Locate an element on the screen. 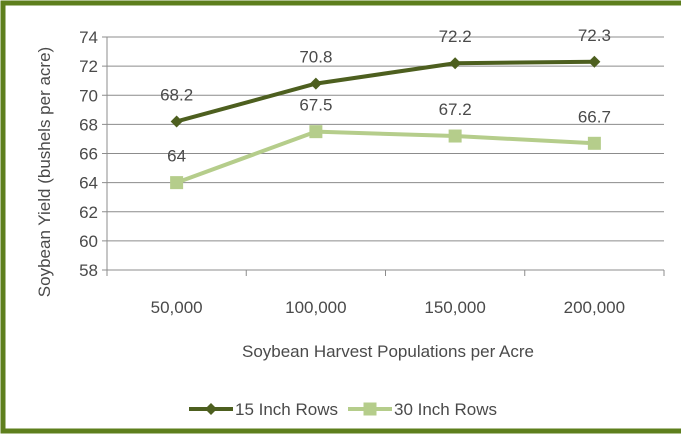 This screenshot has width=681, height=434. y-tick-label: 68 is located at coordinates (88, 124).